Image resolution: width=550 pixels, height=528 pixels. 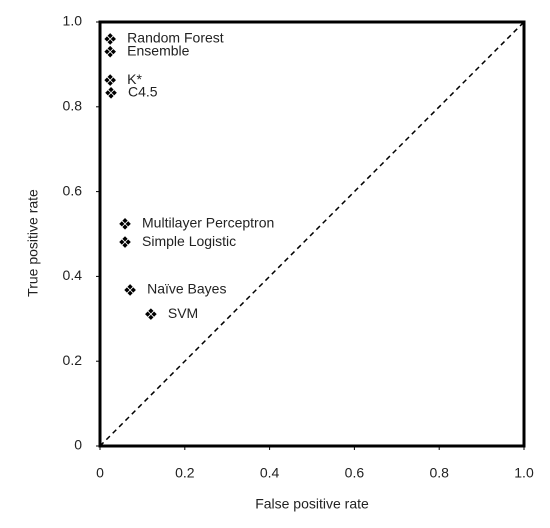 What do you see at coordinates (78, 445) in the screenshot?
I see `y-tick-label: 0` at bounding box center [78, 445].